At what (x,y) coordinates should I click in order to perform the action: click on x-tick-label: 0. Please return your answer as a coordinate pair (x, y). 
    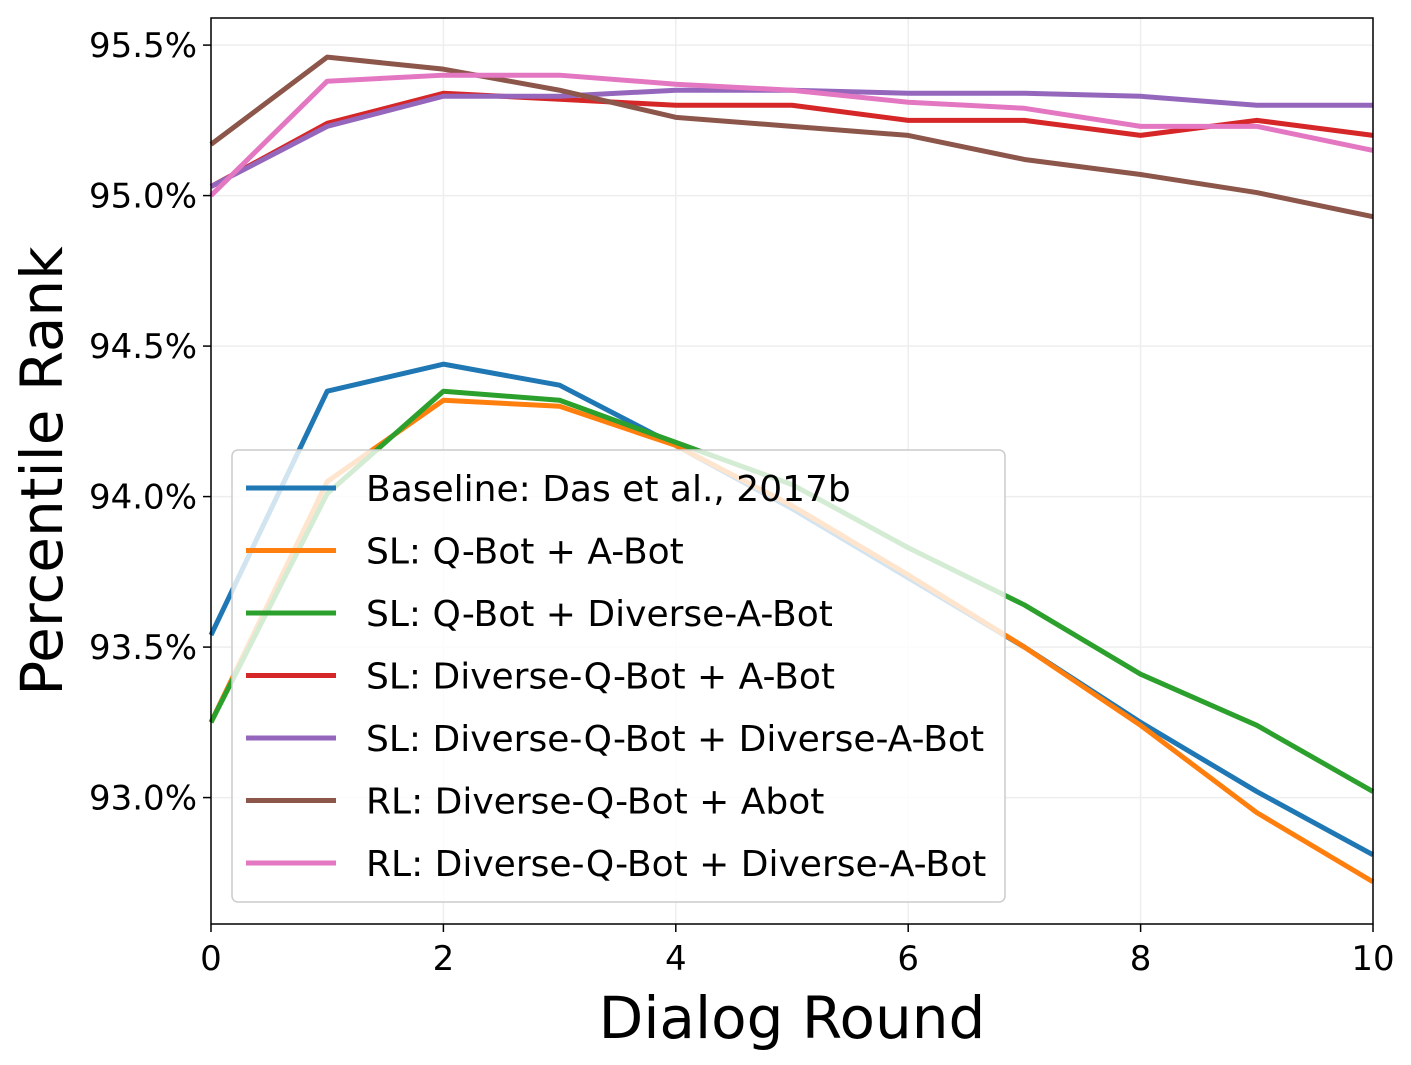
    Looking at the image, I should click on (211, 959).